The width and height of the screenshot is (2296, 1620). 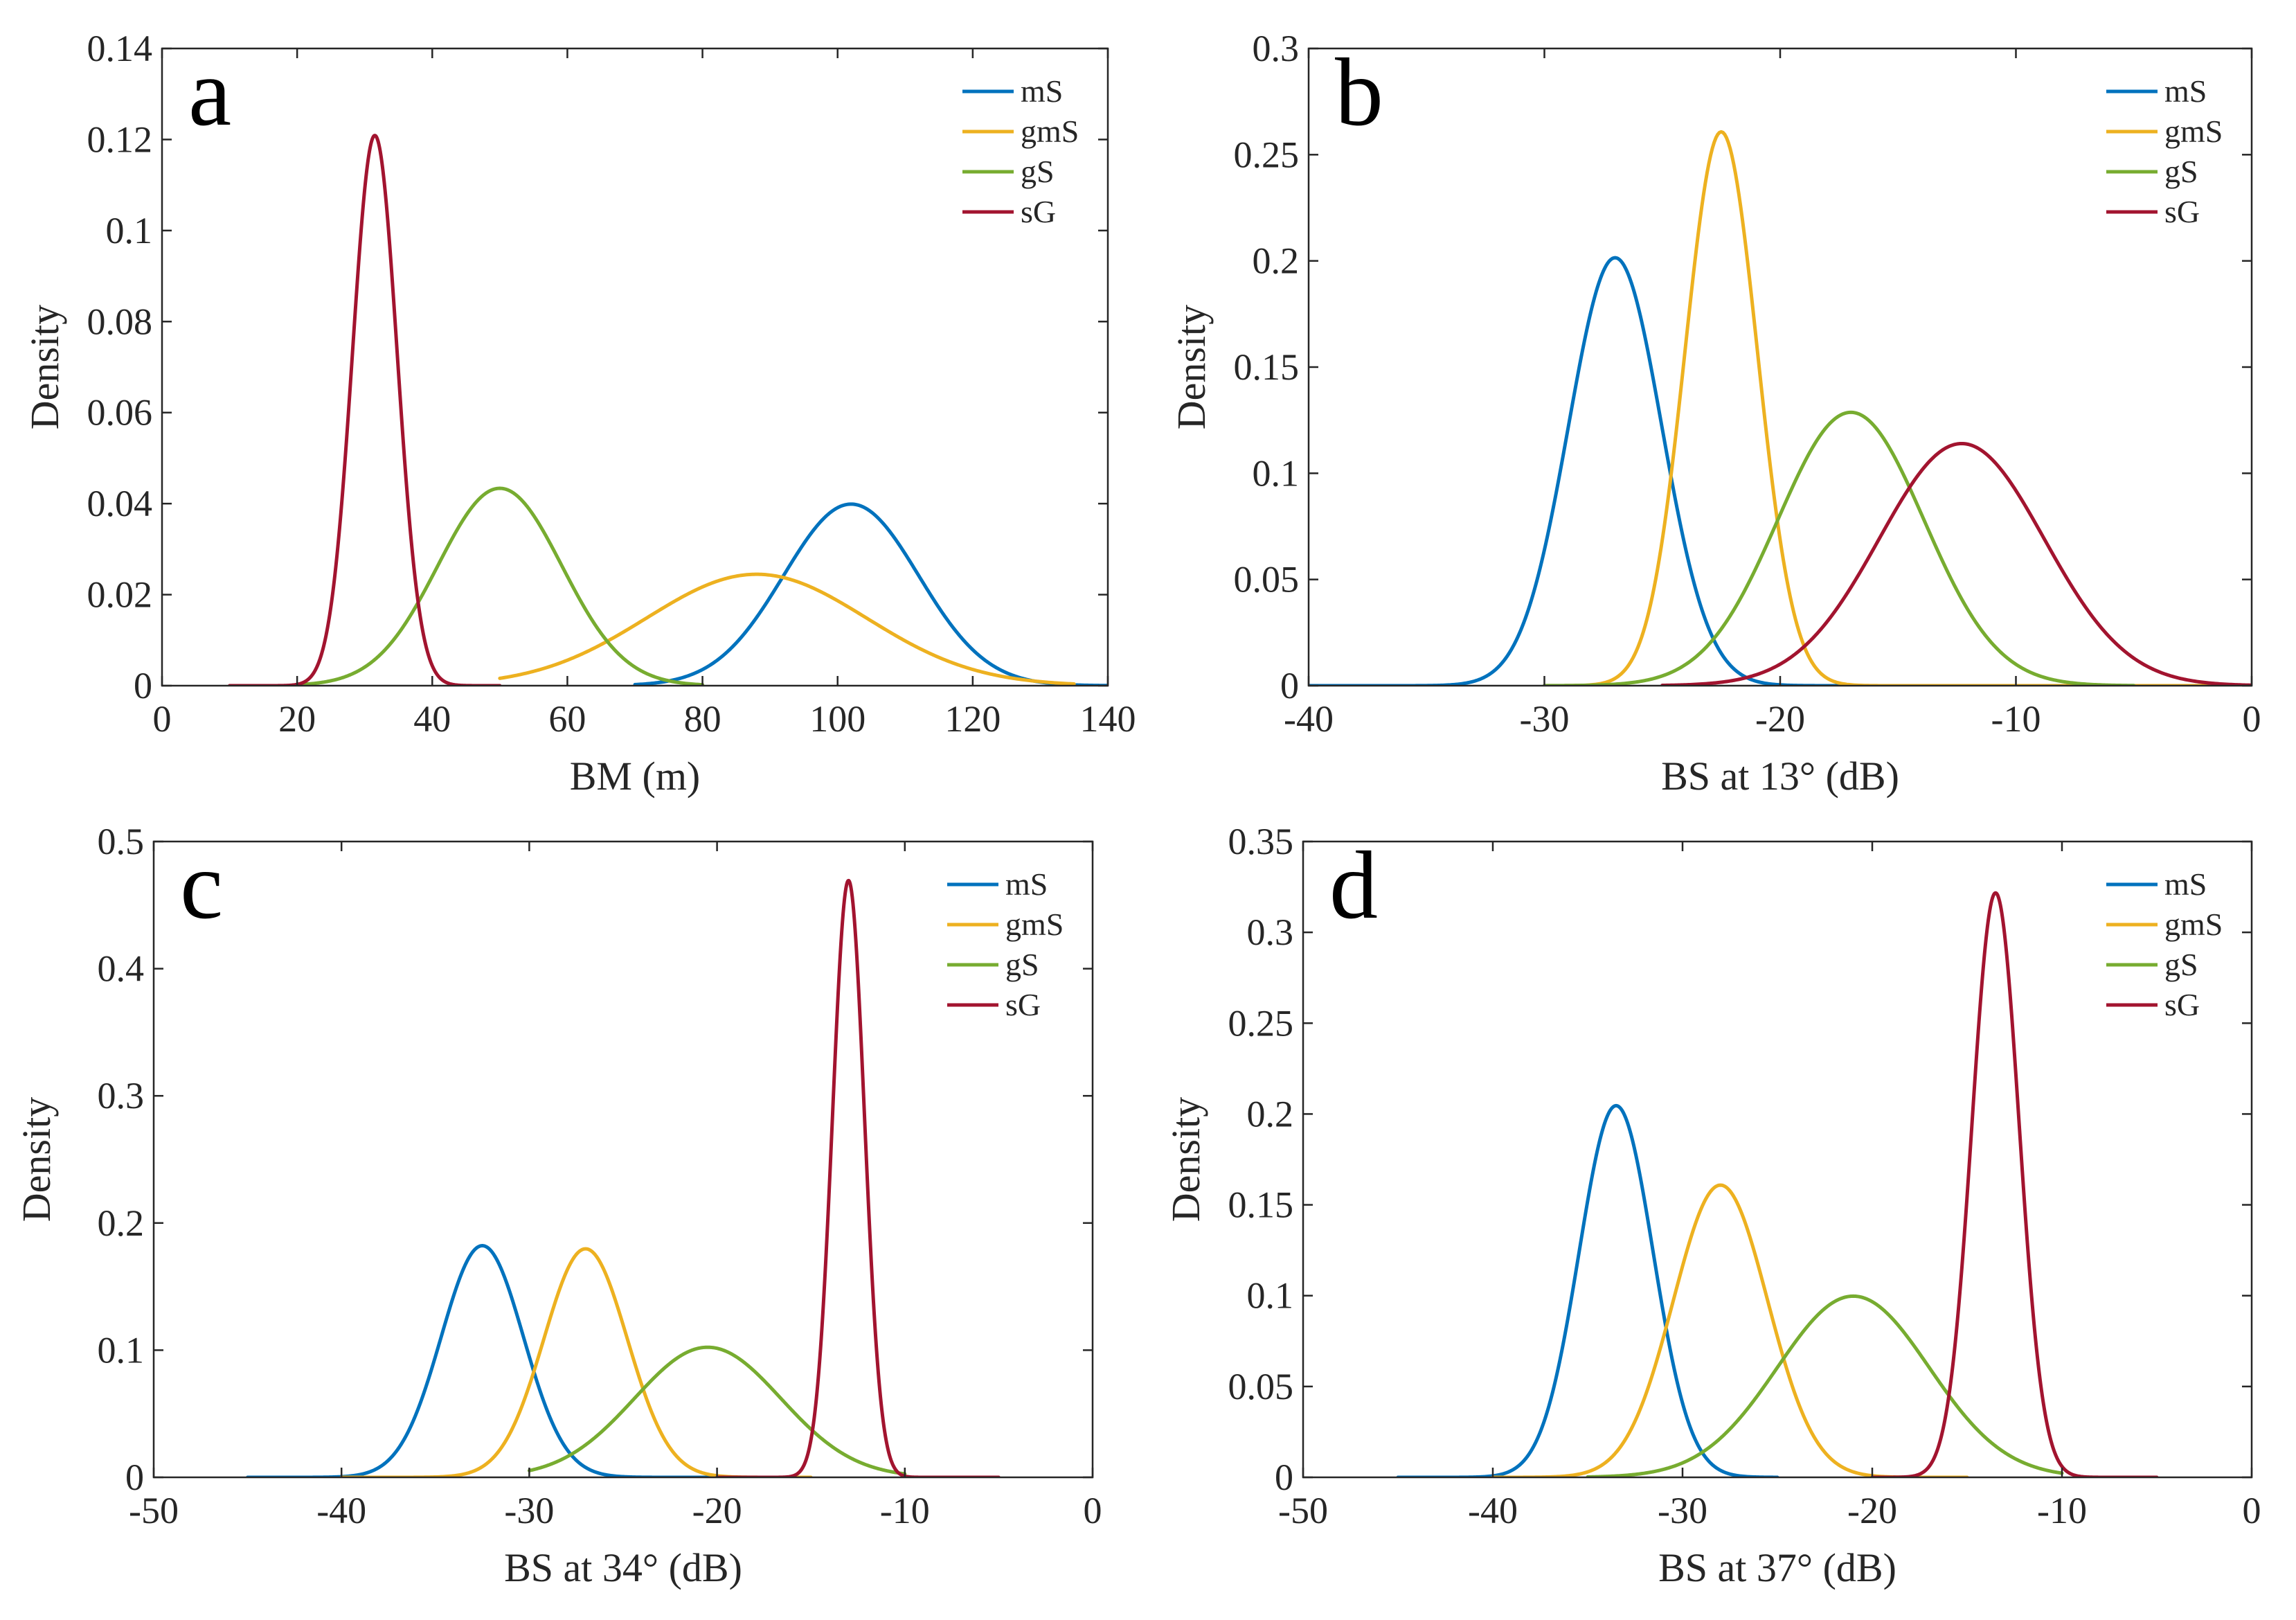 What do you see at coordinates (432, 719) in the screenshot?
I see `x-tick-label: 40` at bounding box center [432, 719].